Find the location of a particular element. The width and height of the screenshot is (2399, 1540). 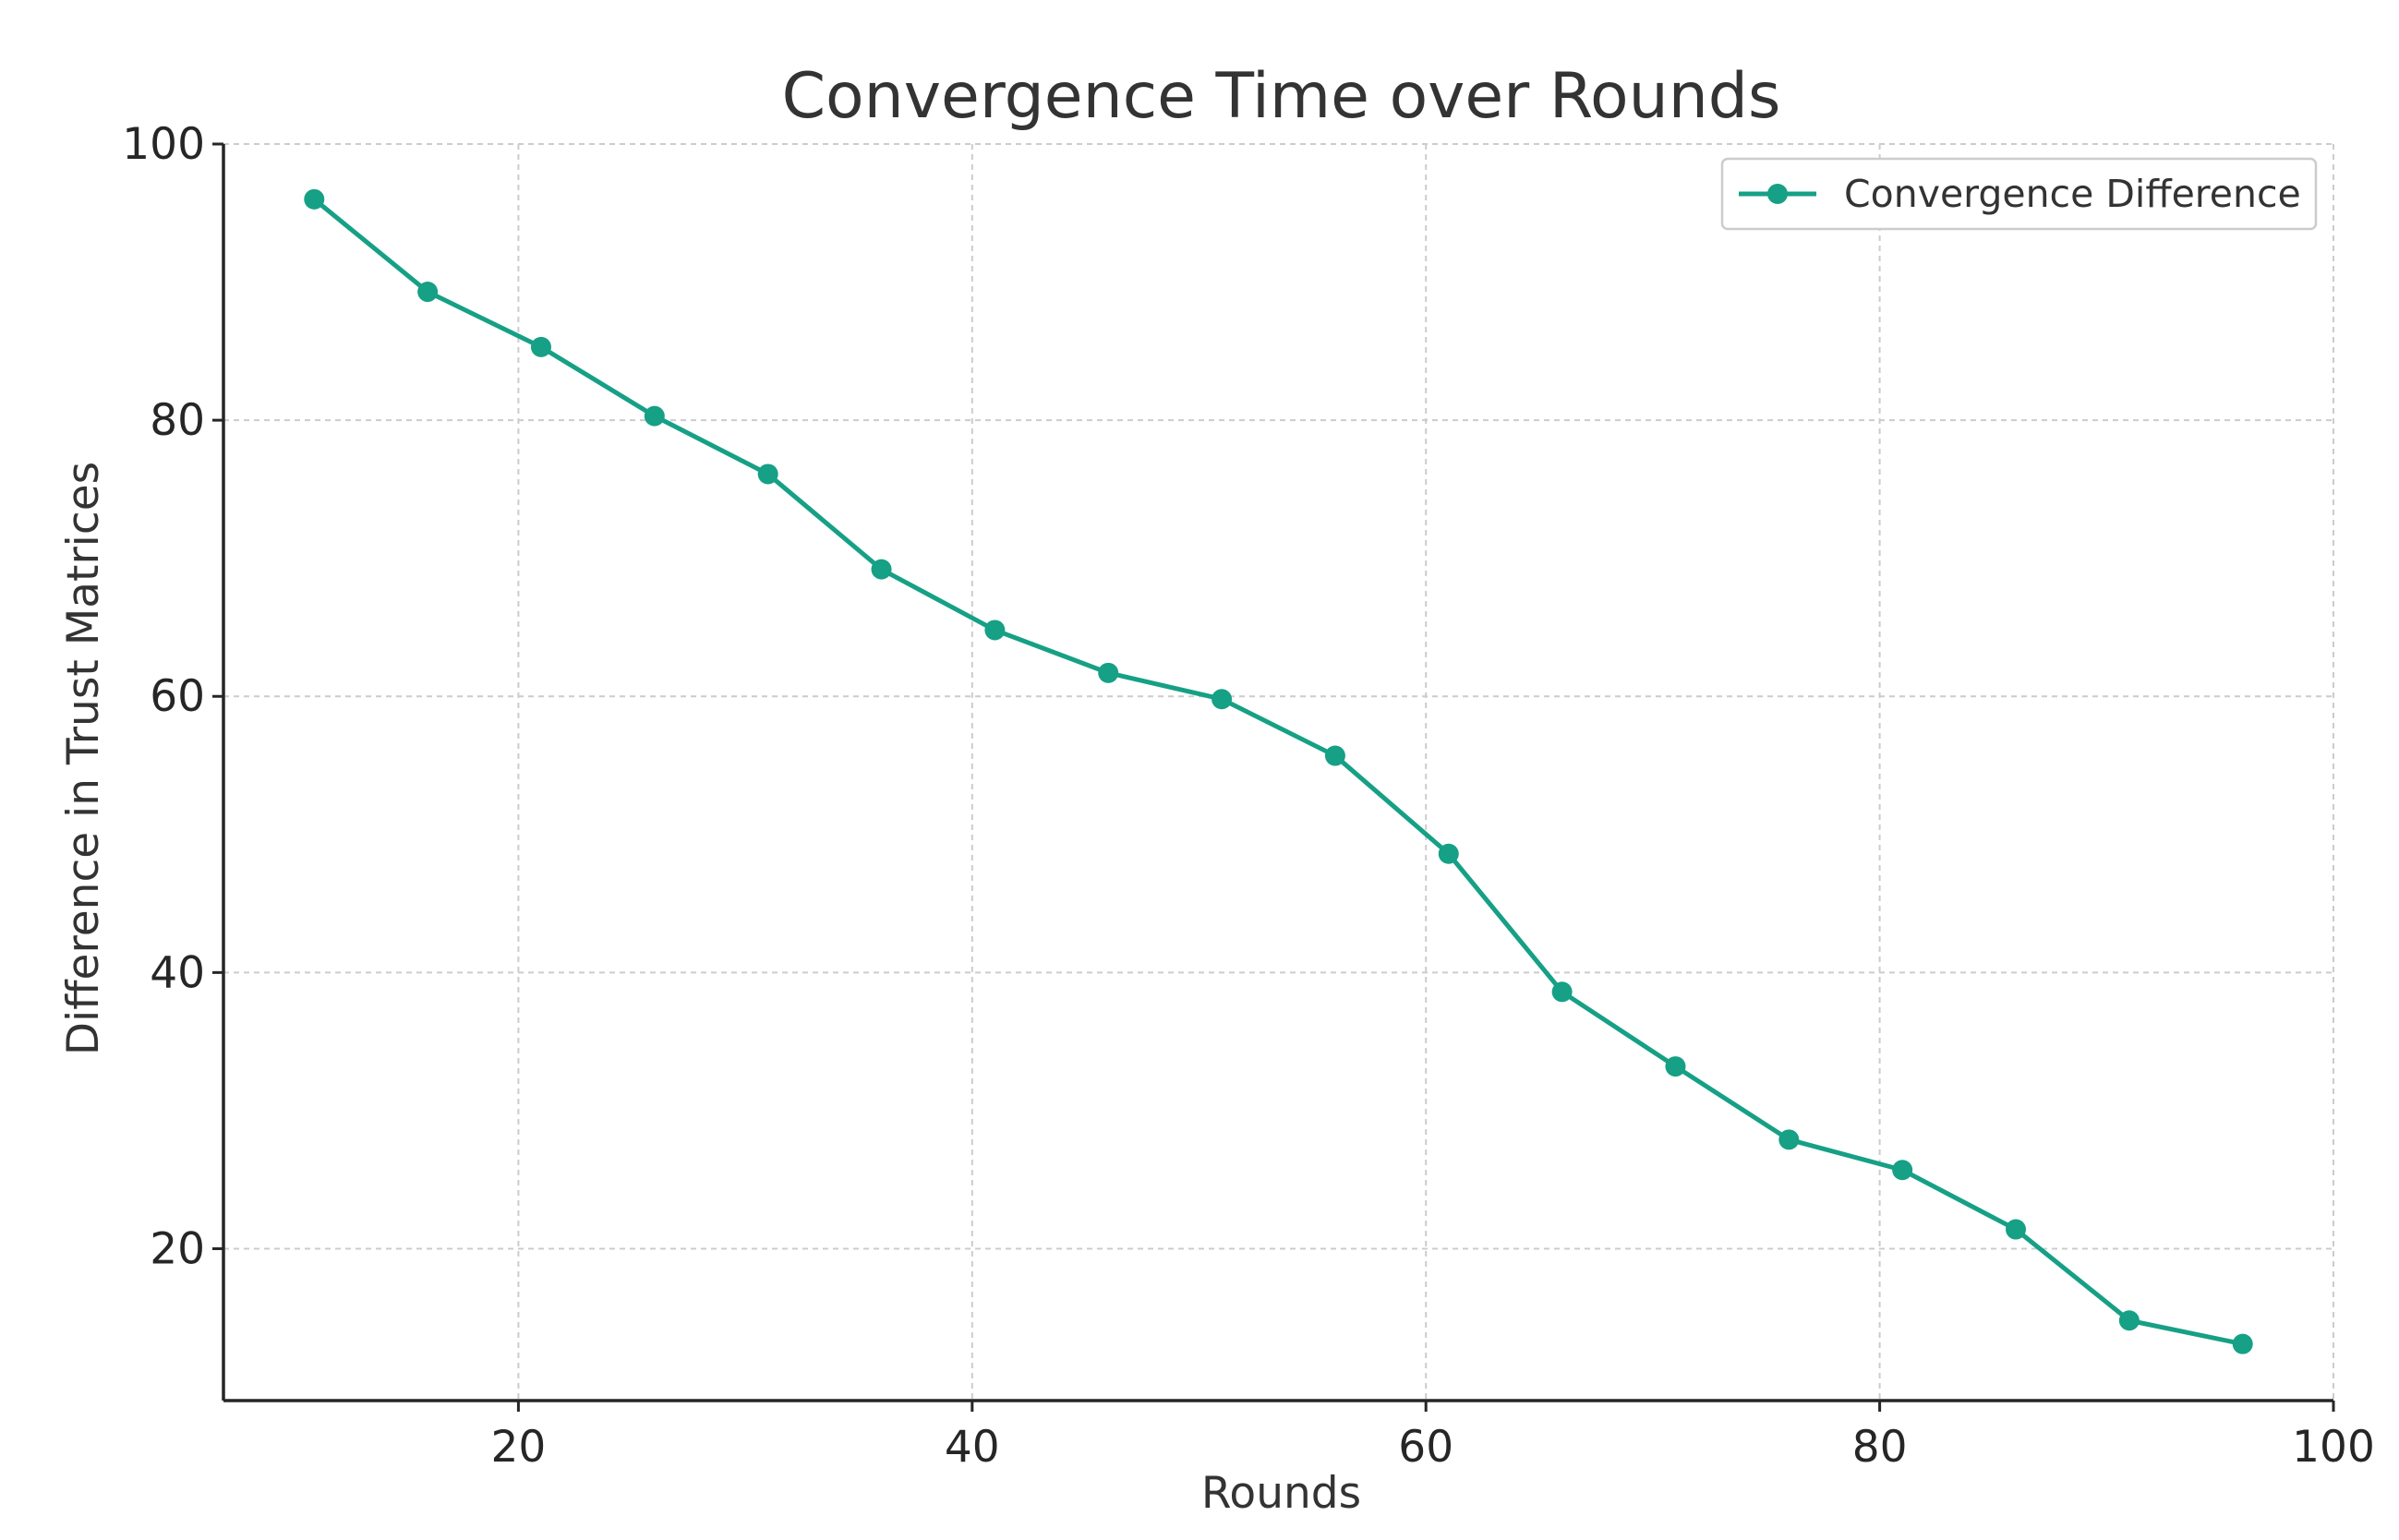

y-tick-label: 60 is located at coordinates (177, 696).